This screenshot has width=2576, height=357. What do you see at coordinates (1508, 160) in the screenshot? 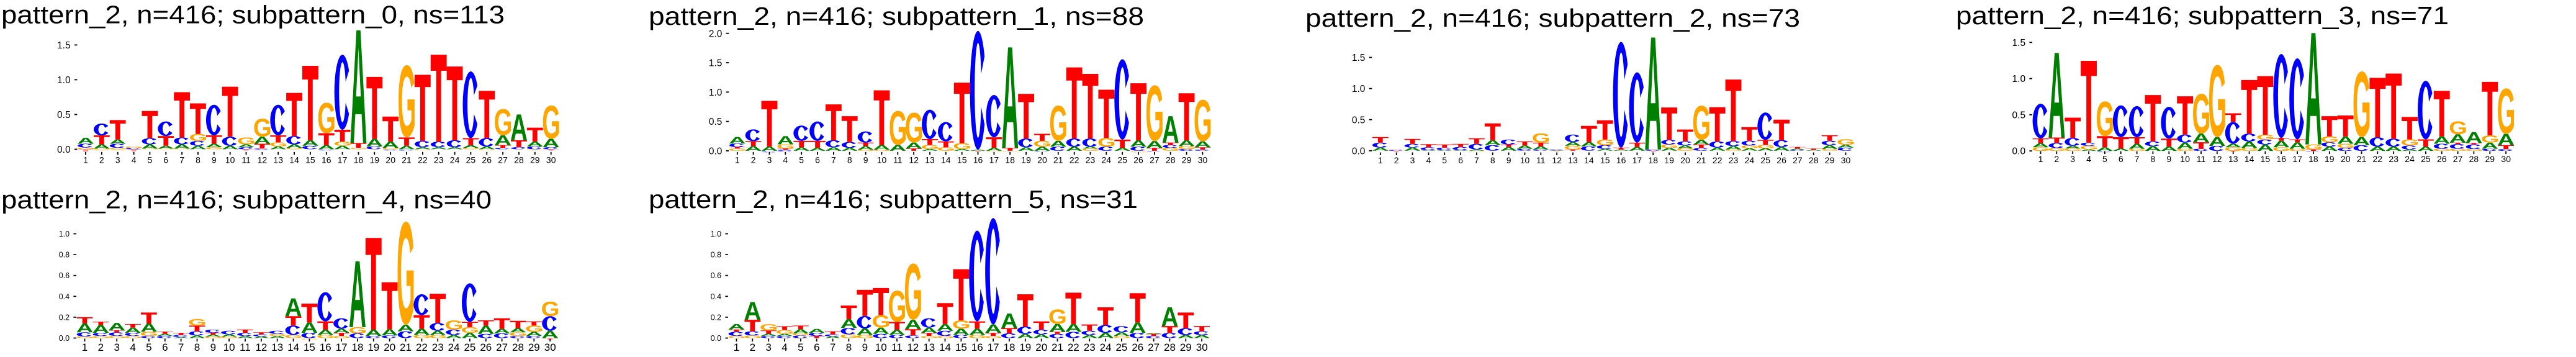
I see `svg-text: 9` at bounding box center [1508, 160].